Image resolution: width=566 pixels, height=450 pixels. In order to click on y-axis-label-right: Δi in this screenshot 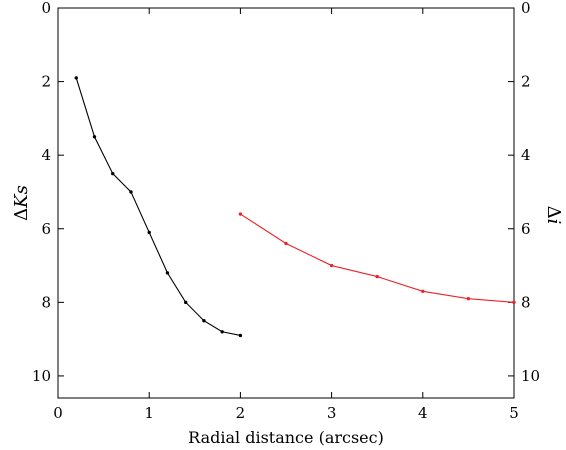, I will do `click(553, 215)`.